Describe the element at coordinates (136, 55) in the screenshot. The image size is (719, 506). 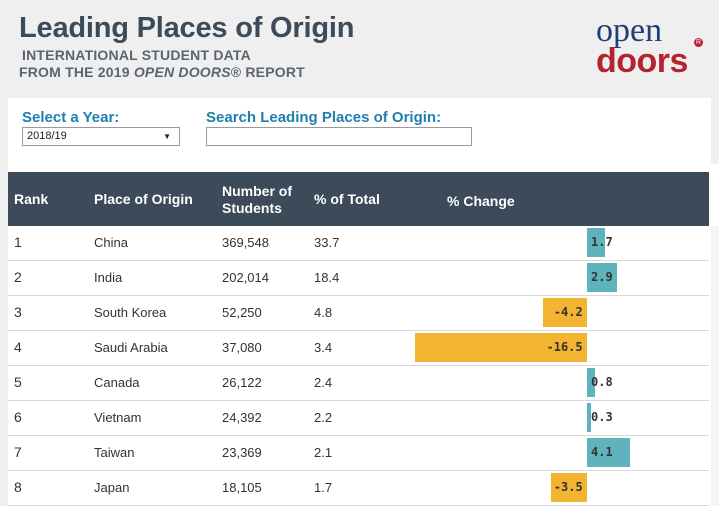
I see `page-subtitle-line1: INTERNATIONAL STUDENT DATA` at that location.